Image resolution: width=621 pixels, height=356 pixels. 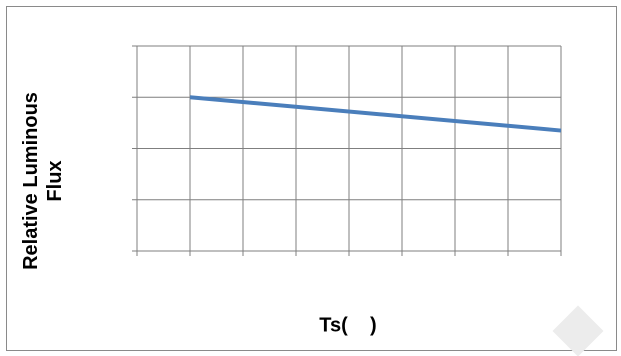 What do you see at coordinates (347, 326) in the screenshot?
I see `x-axis-label: Ts( )` at bounding box center [347, 326].